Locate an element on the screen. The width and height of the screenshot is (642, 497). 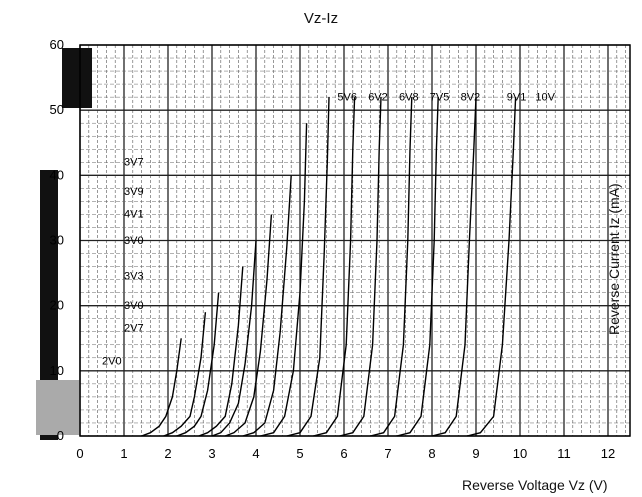
x-axis-label: Reverse Voltage Vz (V) is located at coordinates (535, 485).